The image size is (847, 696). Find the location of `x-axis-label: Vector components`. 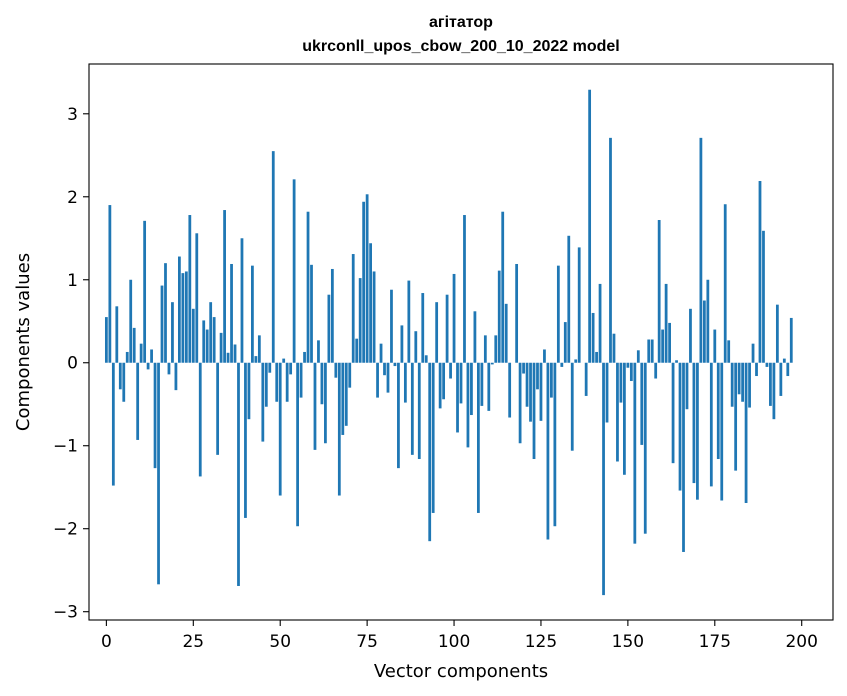

x-axis-label: Vector components is located at coordinates (461, 671).